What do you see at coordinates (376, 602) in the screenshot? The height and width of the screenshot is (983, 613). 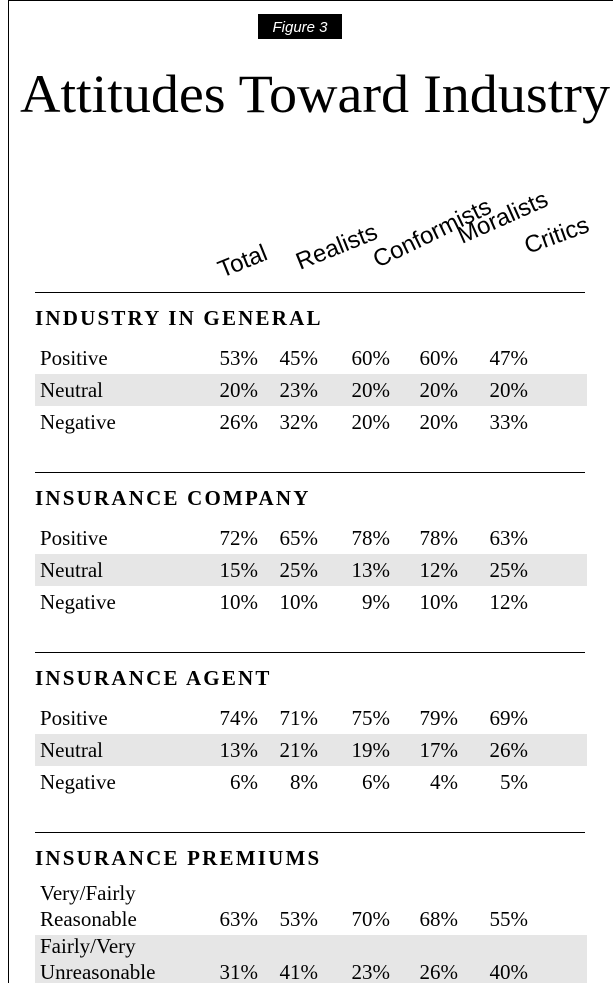 I see `cell-value: 9%` at bounding box center [376, 602].